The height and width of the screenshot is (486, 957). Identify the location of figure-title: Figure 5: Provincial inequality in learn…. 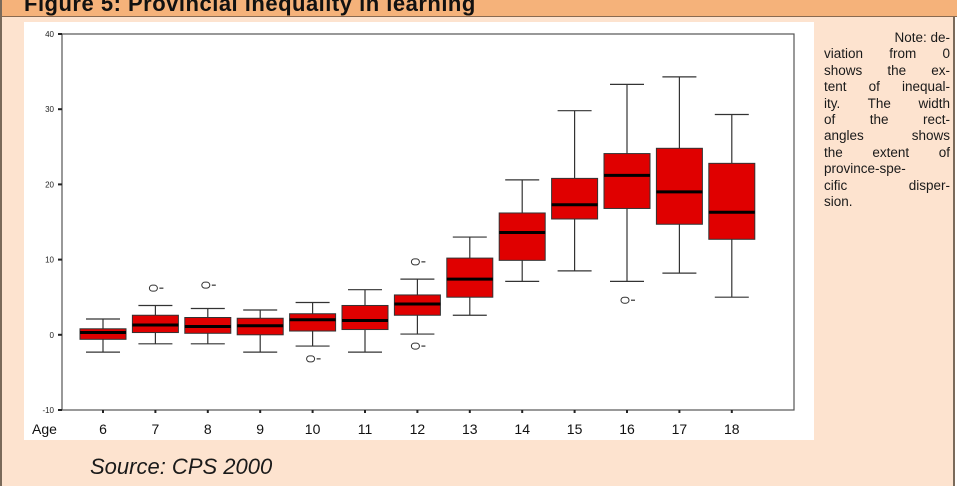
(250, 8).